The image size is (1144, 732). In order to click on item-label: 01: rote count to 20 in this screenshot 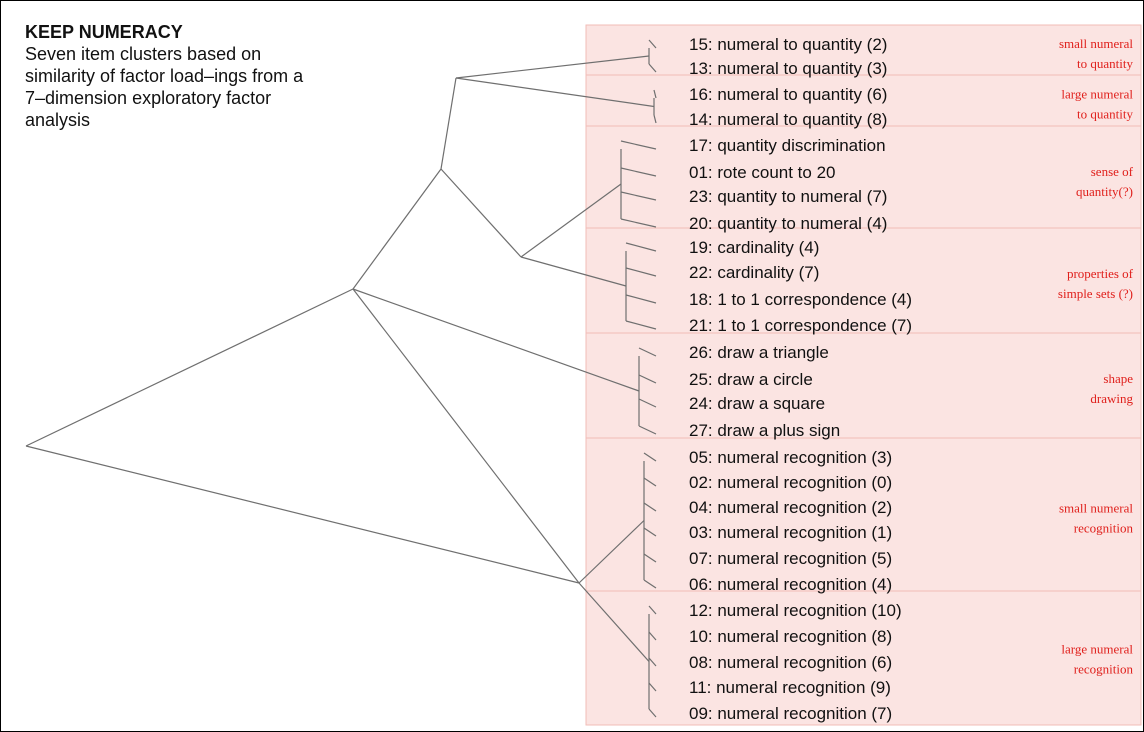, I will do `click(762, 172)`.